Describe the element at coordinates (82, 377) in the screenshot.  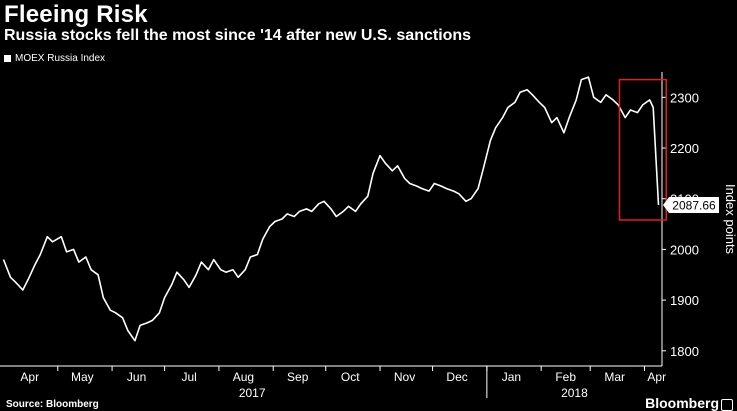
I see `x-tick-label: May` at that location.